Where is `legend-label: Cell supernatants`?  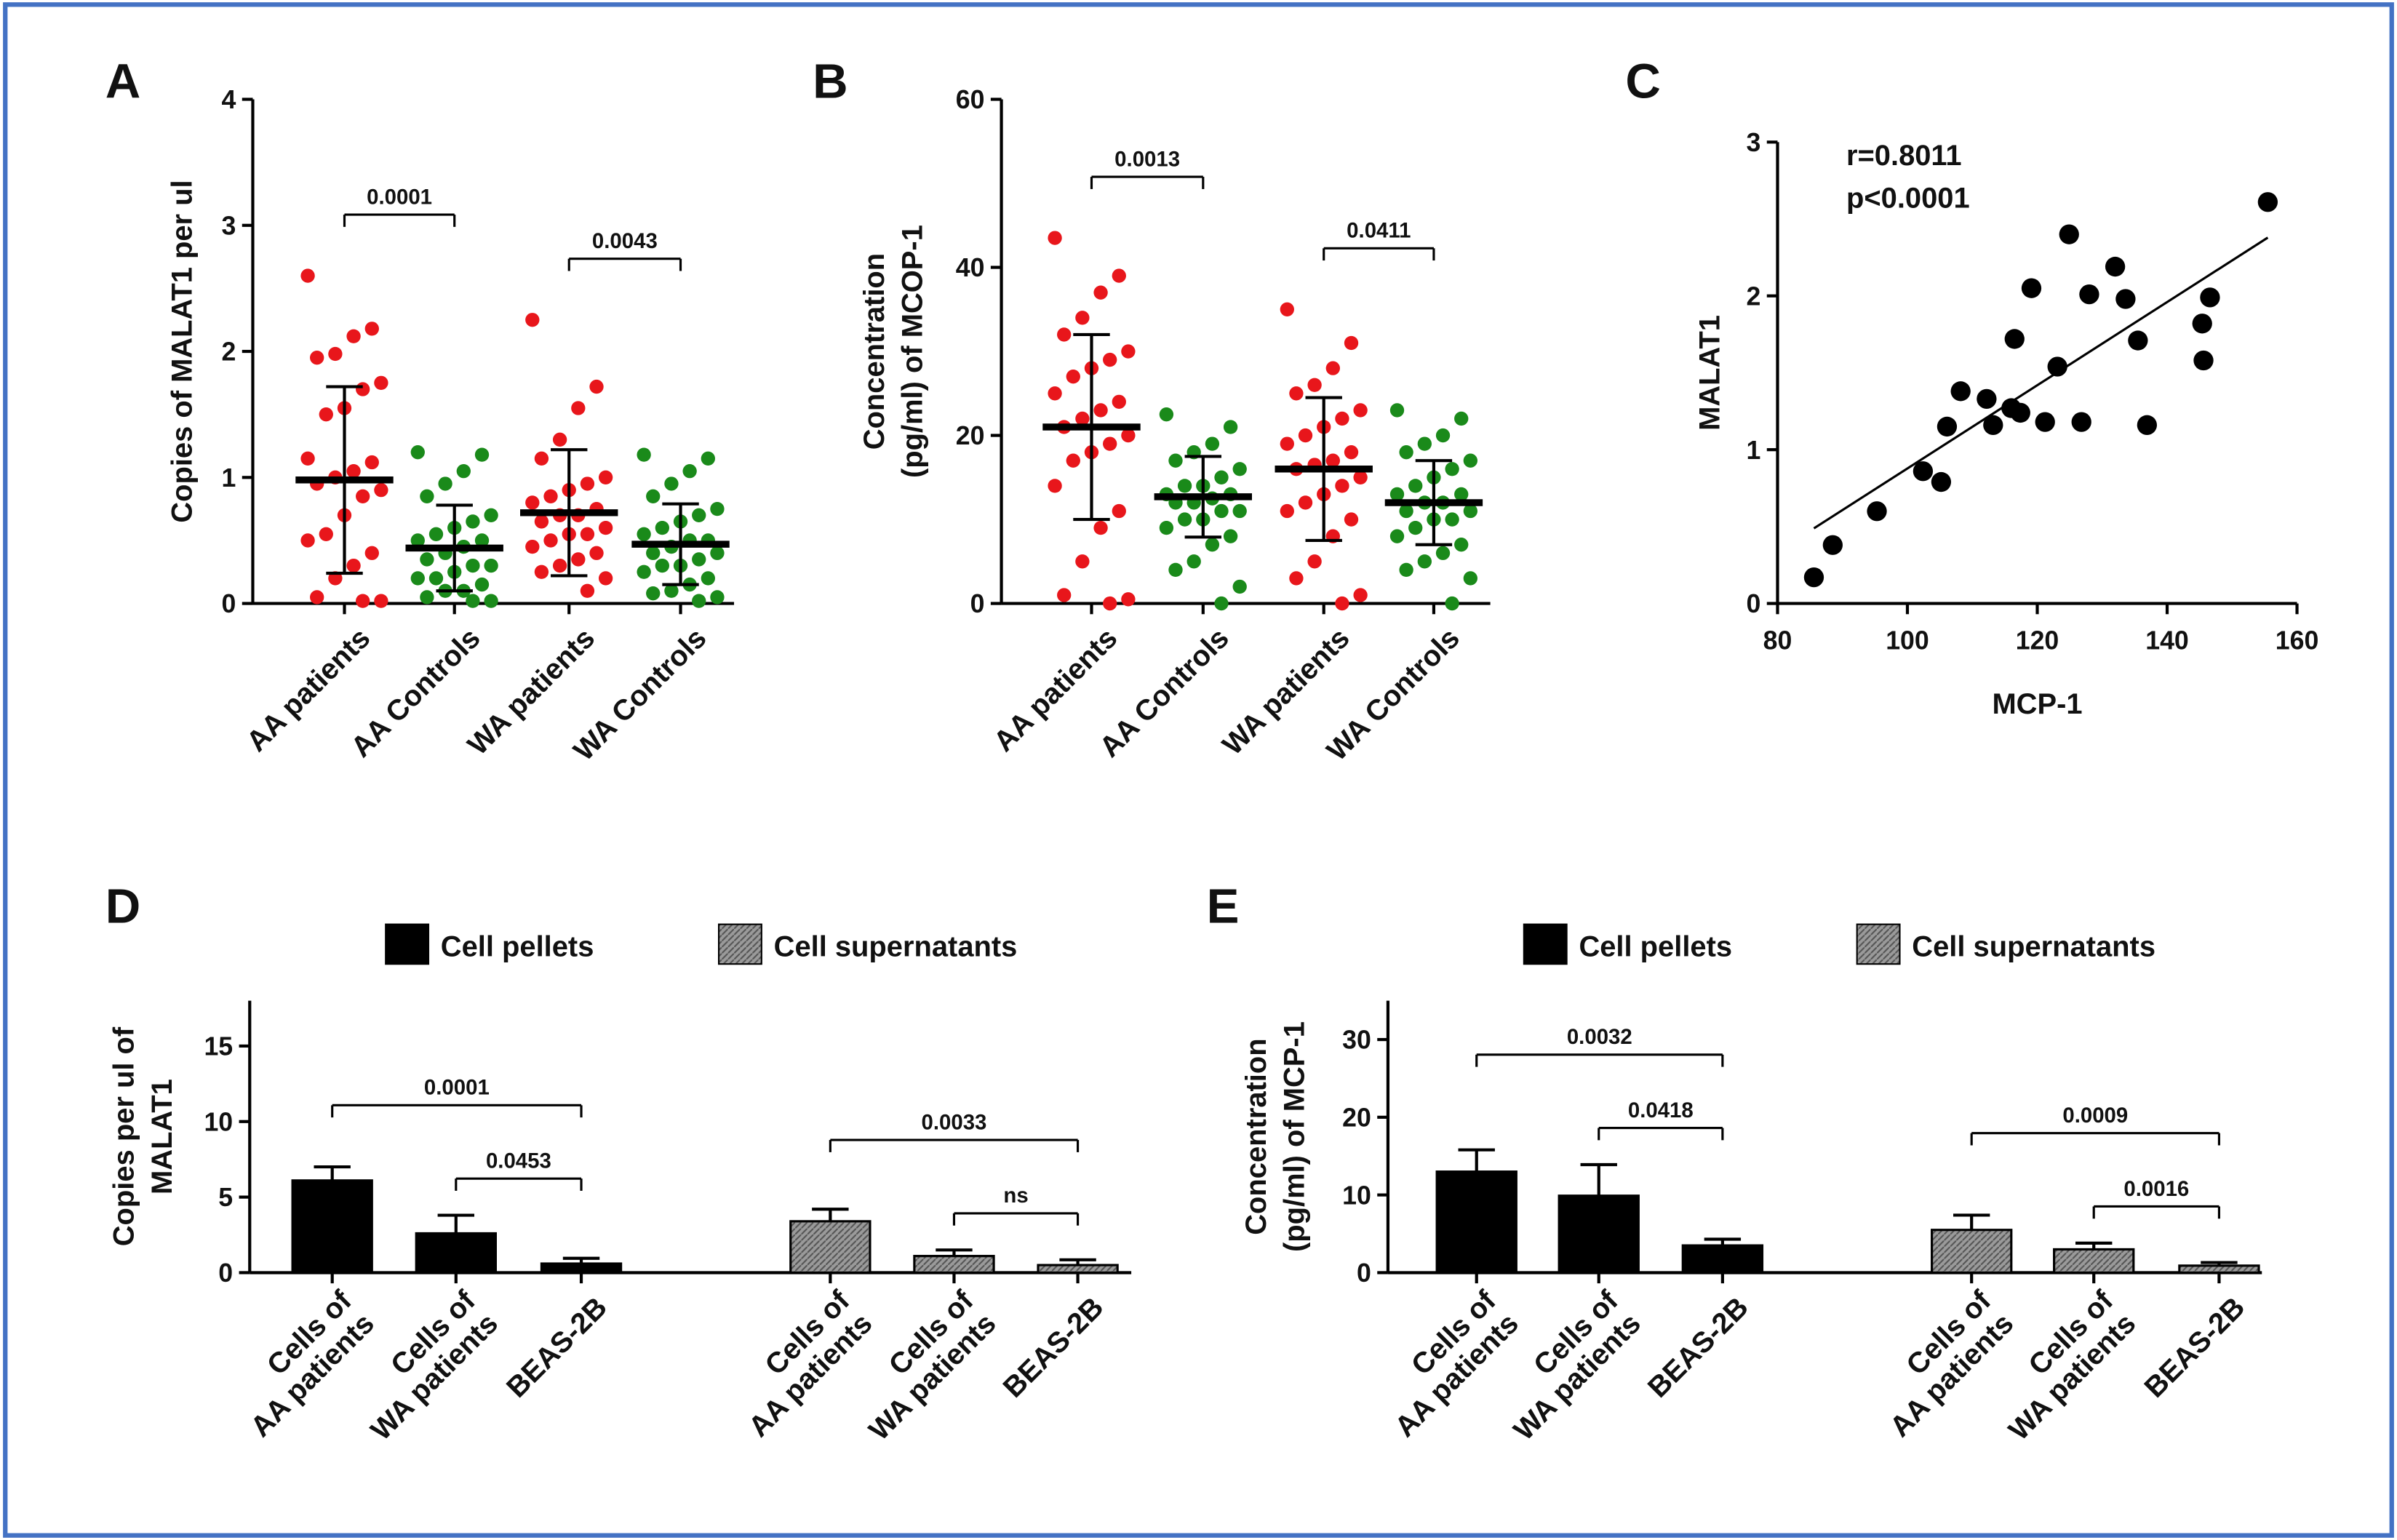 legend-label: Cell supernatants is located at coordinates (896, 947).